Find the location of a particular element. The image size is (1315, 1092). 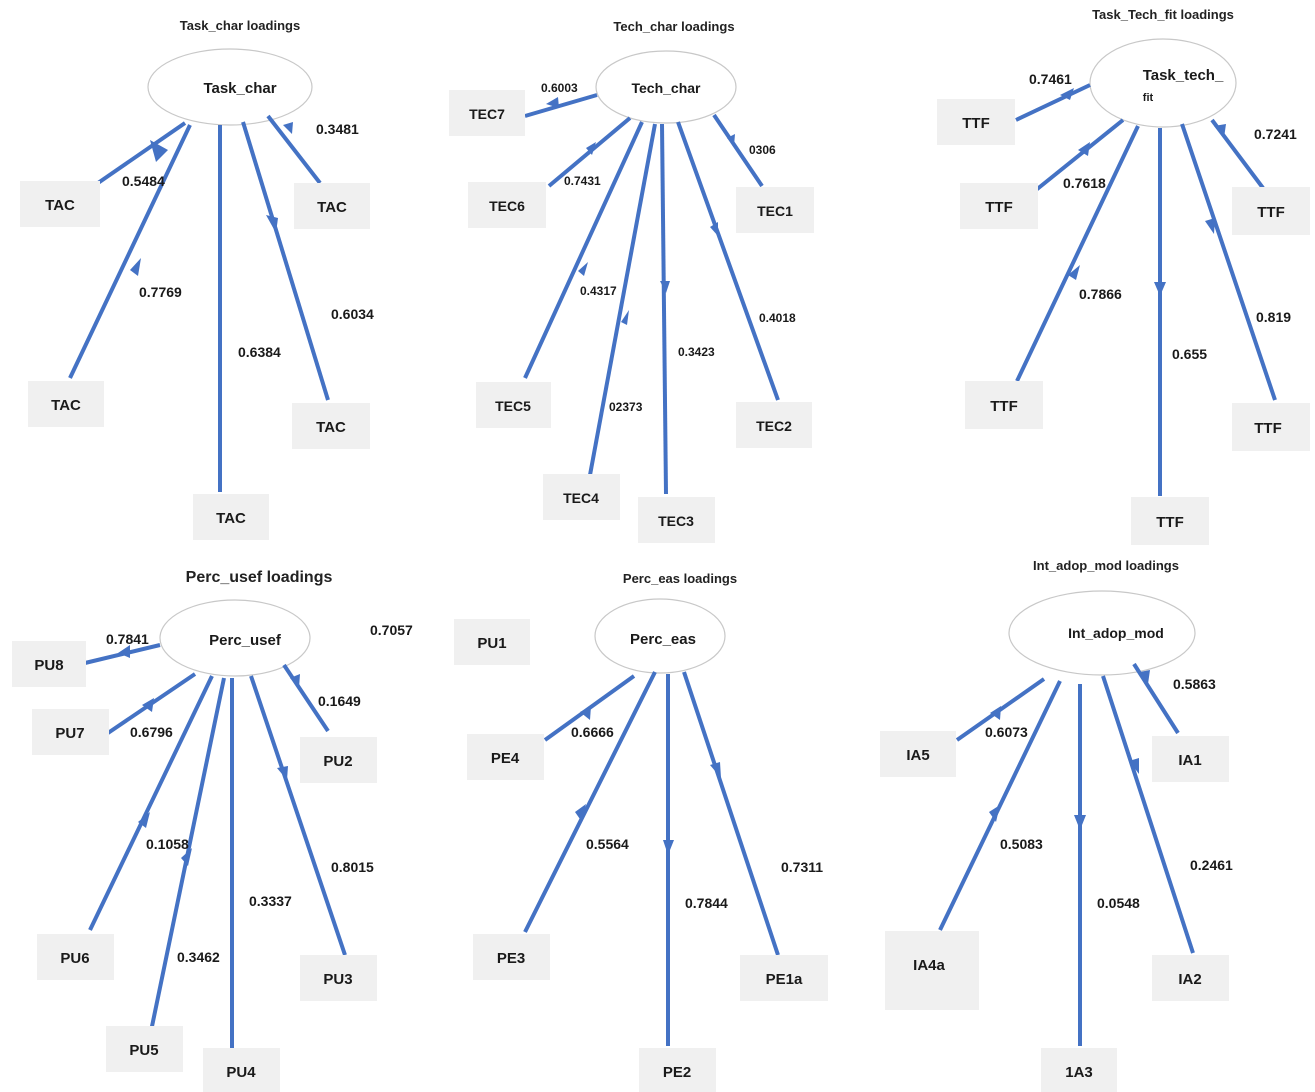

loading-value: 0.7769 is located at coordinates (160, 292).